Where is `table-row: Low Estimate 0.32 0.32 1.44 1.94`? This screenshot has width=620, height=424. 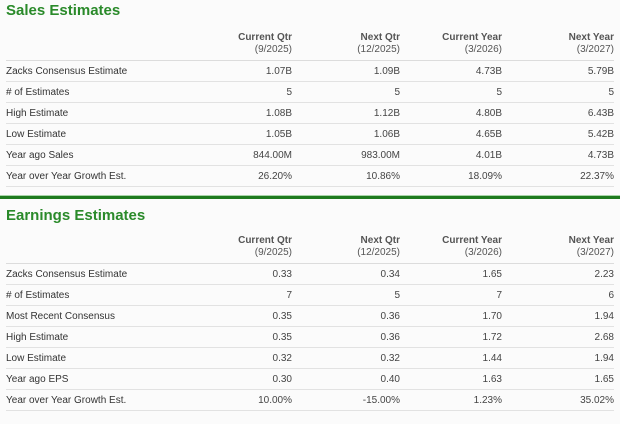
table-row: Low Estimate 0.32 0.32 1.44 1.94 is located at coordinates (310, 358).